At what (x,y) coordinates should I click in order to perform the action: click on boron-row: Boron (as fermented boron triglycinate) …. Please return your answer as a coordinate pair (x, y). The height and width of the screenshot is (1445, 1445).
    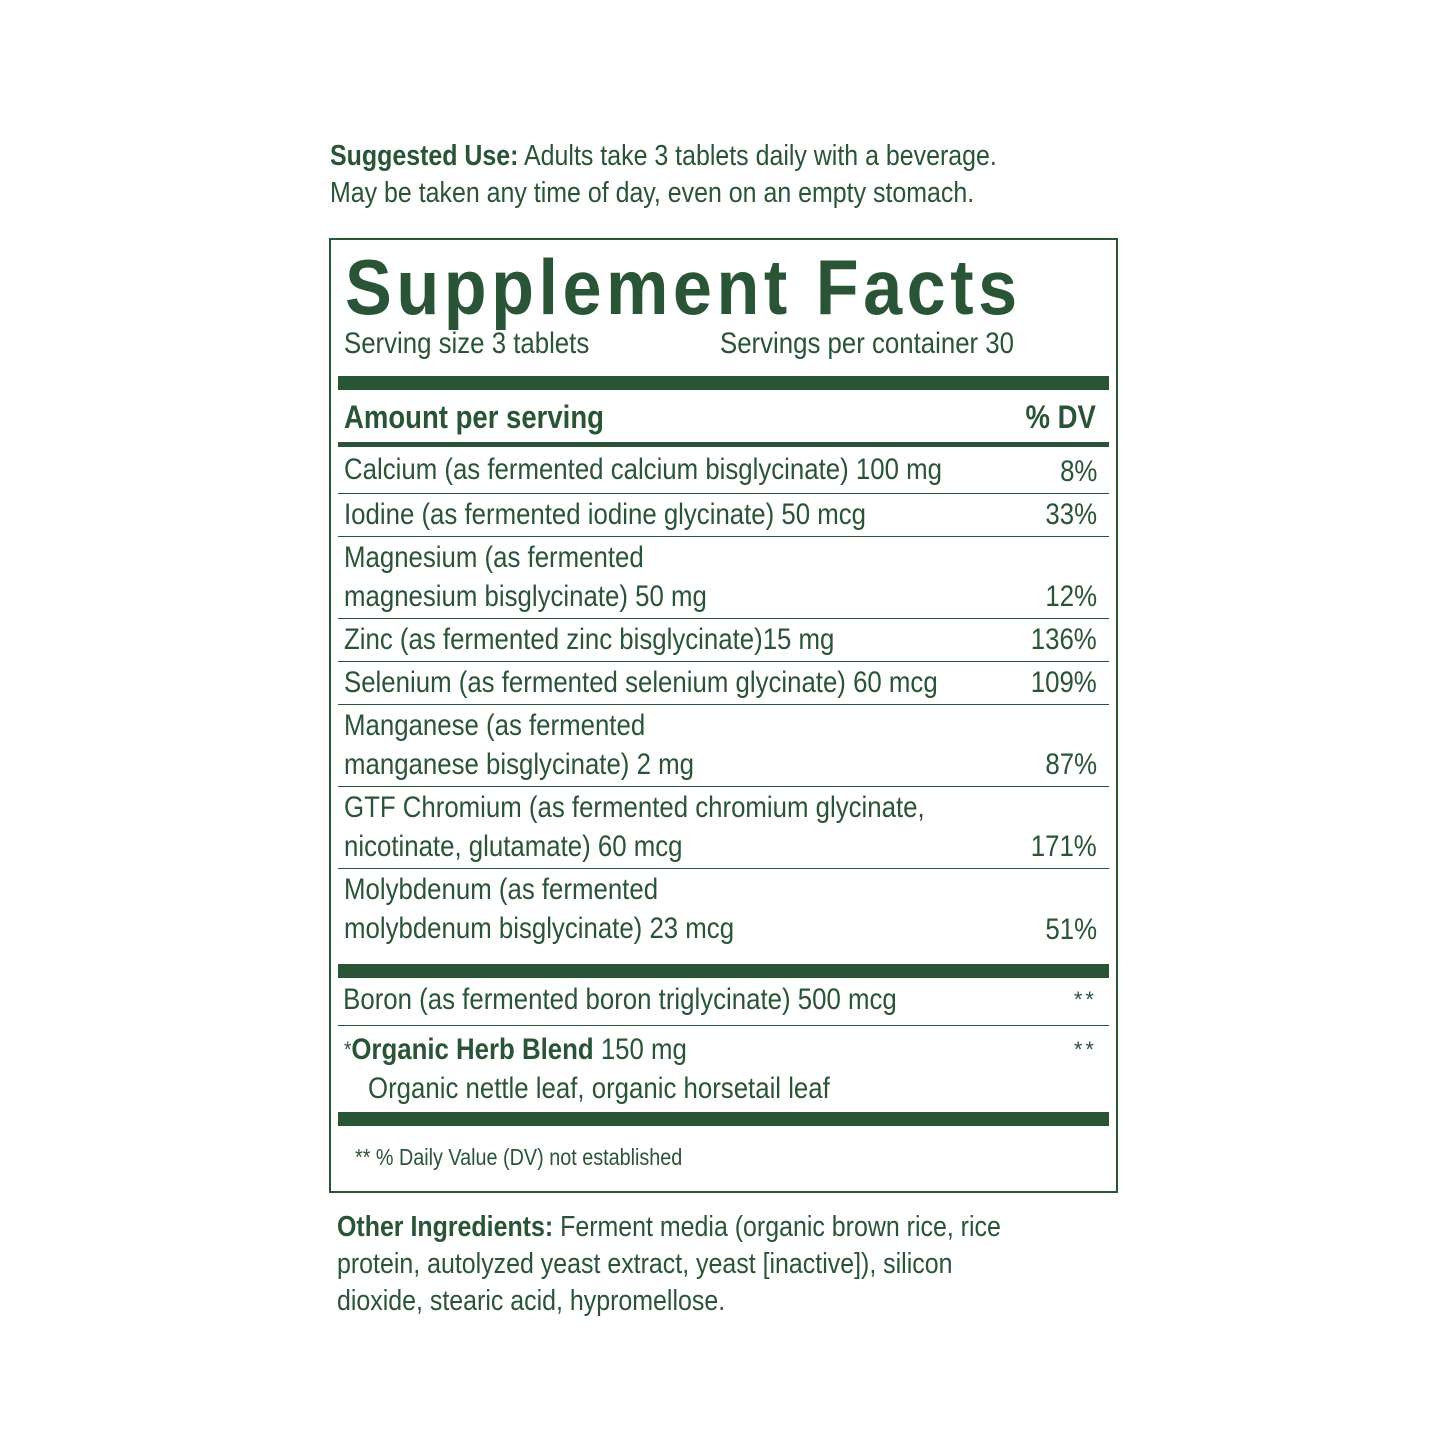
    Looking at the image, I should click on (723, 1003).